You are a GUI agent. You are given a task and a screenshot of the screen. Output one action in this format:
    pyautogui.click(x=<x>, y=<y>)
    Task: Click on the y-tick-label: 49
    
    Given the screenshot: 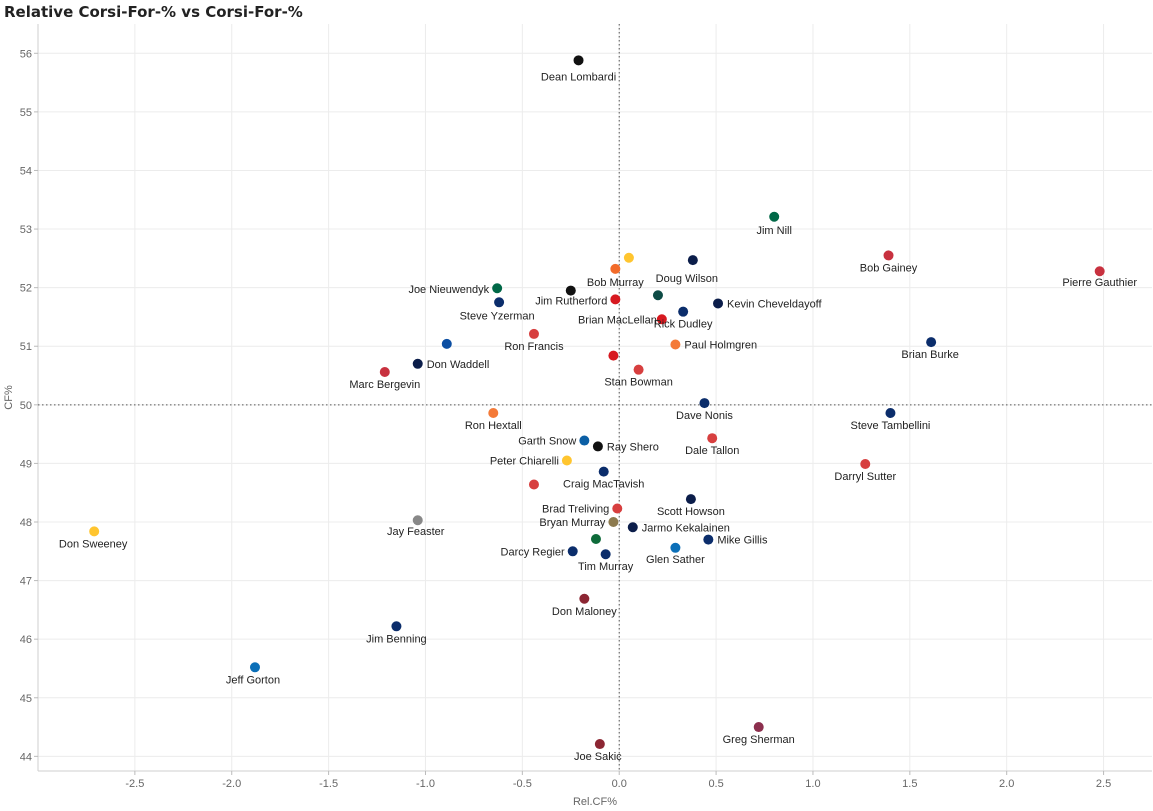 What is the action you would take?
    pyautogui.click(x=26, y=464)
    